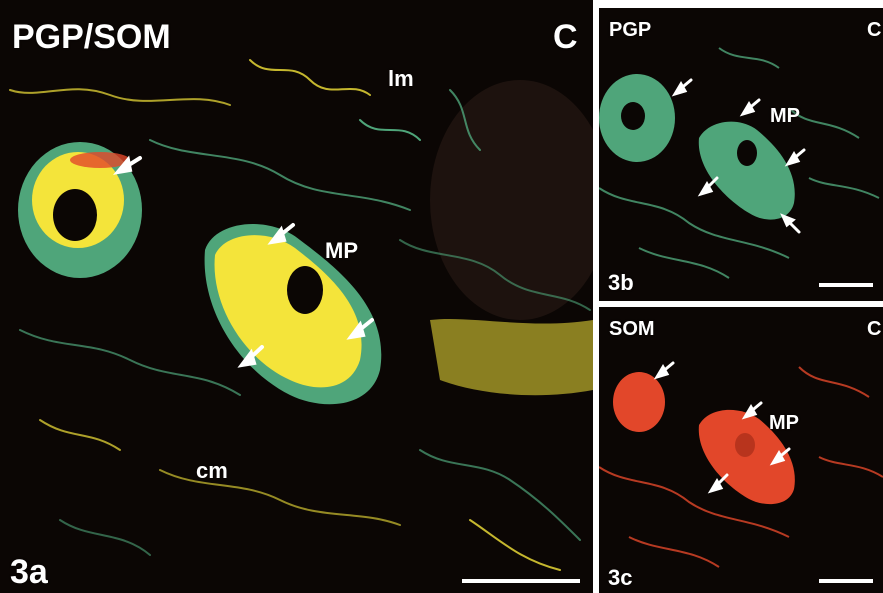  Describe the element at coordinates (739, 163) in the screenshot. I see `pgp-fluorescence-image` at that location.